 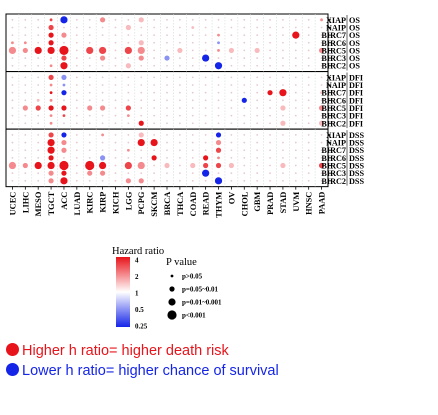 What do you see at coordinates (309, 203) in the screenshot?
I see `cancer-type-label: HNSC` at bounding box center [309, 203].